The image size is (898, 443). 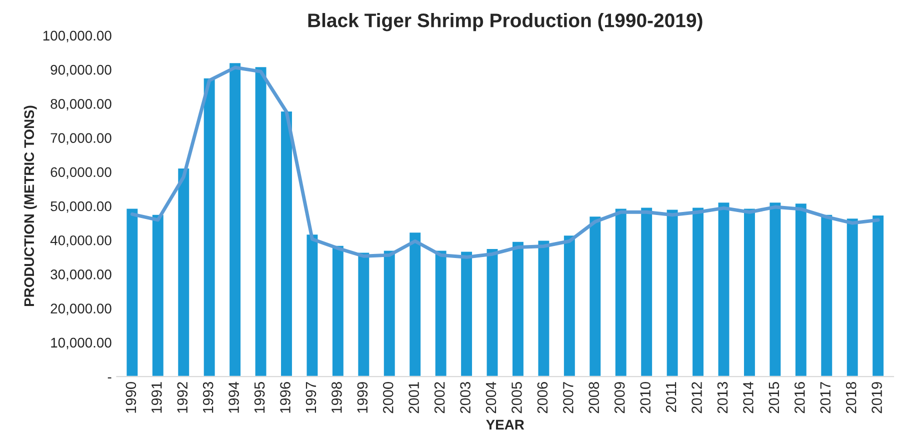 I want to click on y-tick-label: 90,000.00, so click(x=81, y=70).